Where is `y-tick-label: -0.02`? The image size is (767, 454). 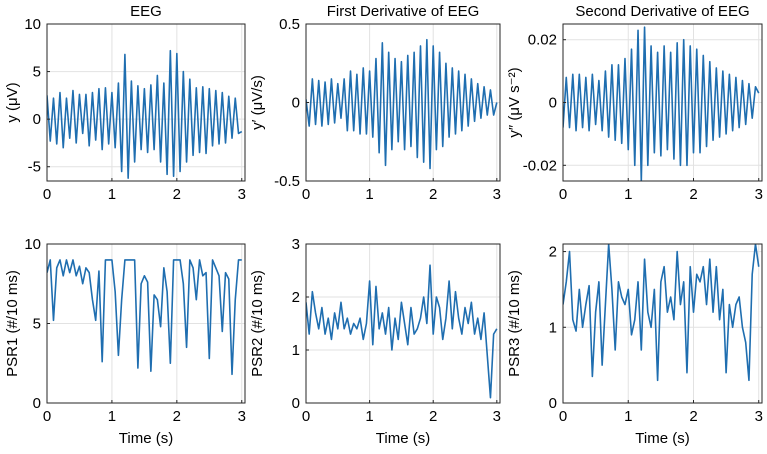 y-tick-label: -0.02 is located at coordinates (540, 165).